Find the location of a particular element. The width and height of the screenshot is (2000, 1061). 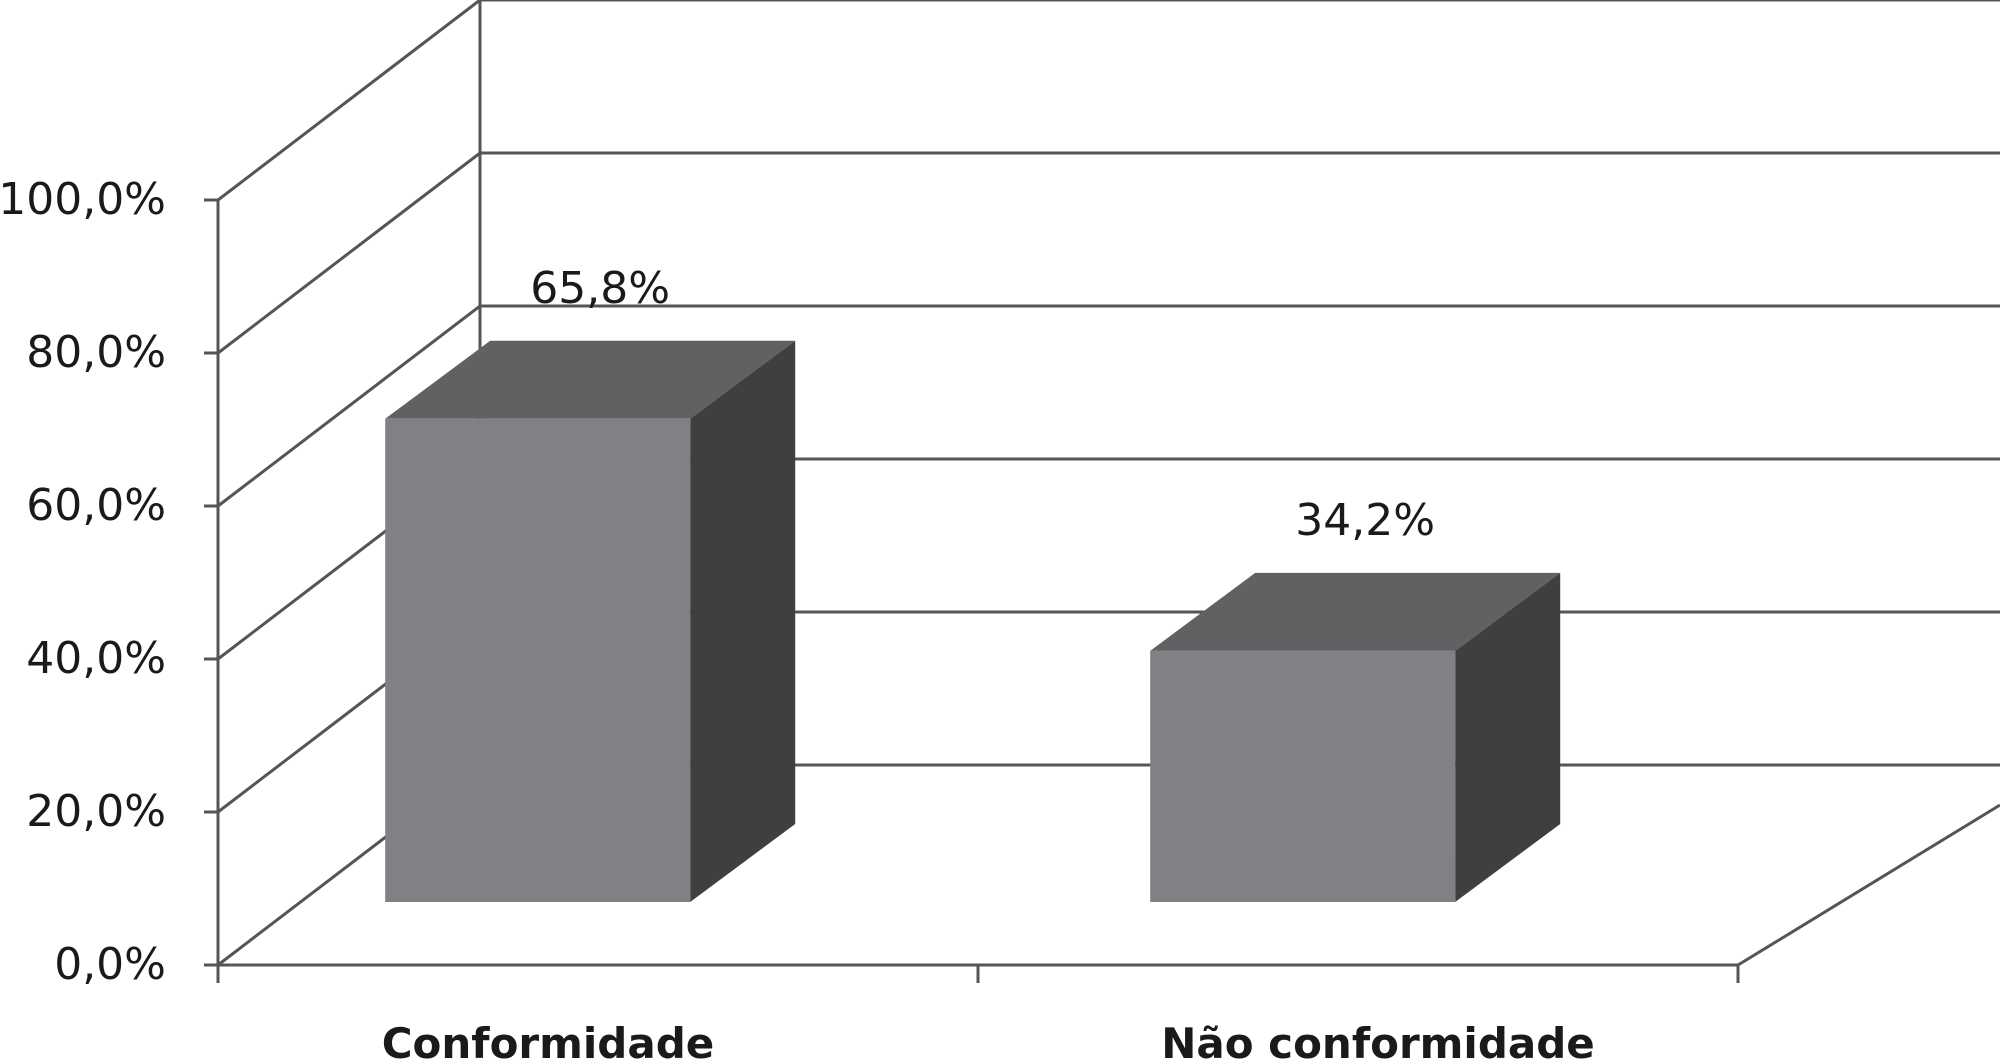

y-tick-label: 0,0% is located at coordinates (110, 964).